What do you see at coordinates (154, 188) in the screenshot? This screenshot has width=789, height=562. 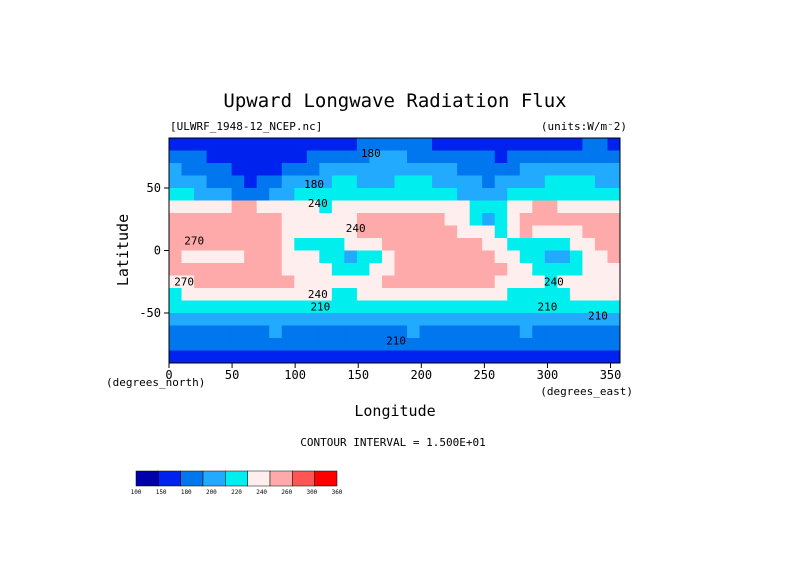 I see `y-tick-label: 50` at bounding box center [154, 188].